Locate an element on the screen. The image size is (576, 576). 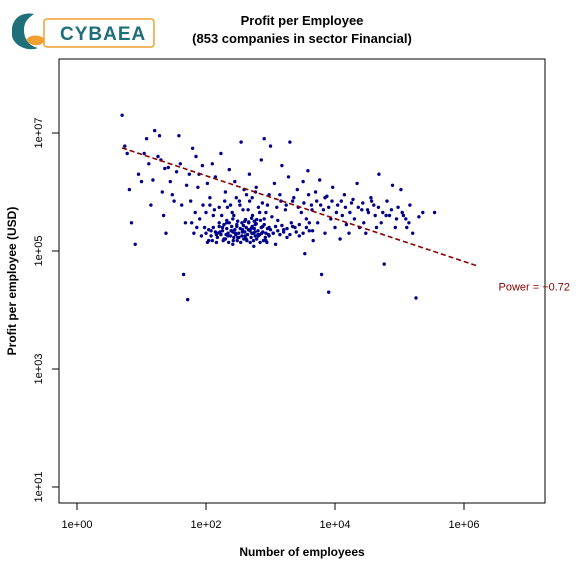
chart-title: Profit per Employee is located at coordinates (302, 20).